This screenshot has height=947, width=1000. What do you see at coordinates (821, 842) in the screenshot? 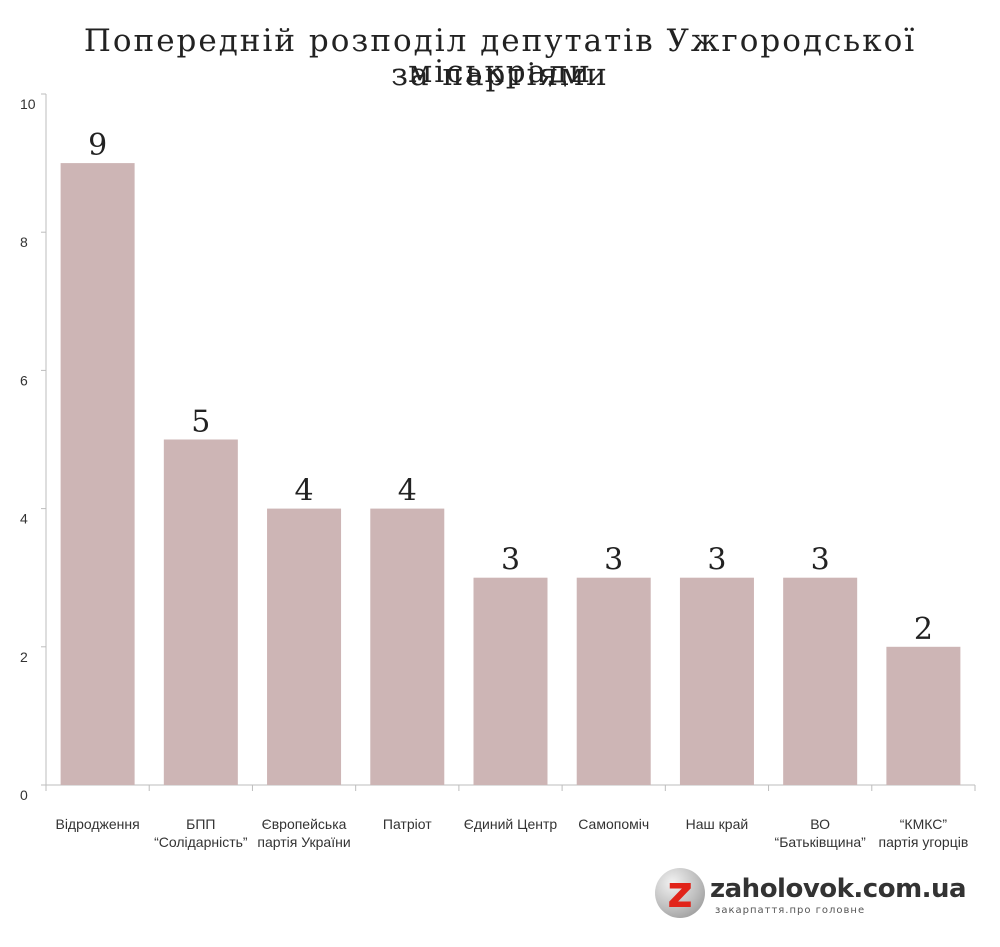
I see `x-tick-label: “Батьківщина”` at bounding box center [821, 842].